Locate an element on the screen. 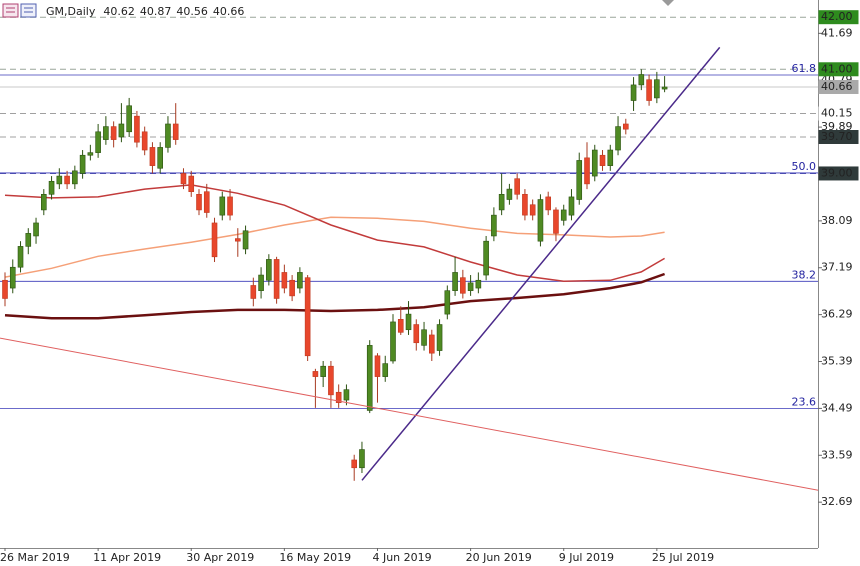 The image size is (860, 566). price-label: 40.66 is located at coordinates (837, 86).